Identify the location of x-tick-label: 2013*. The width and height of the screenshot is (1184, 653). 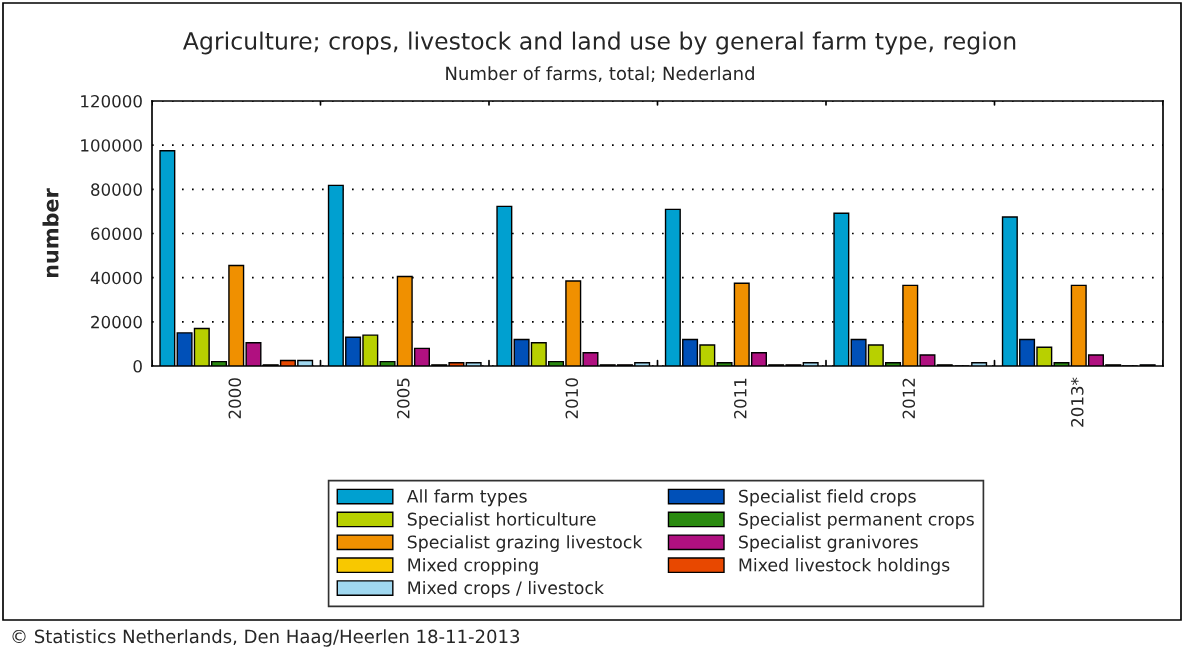
(1077, 402).